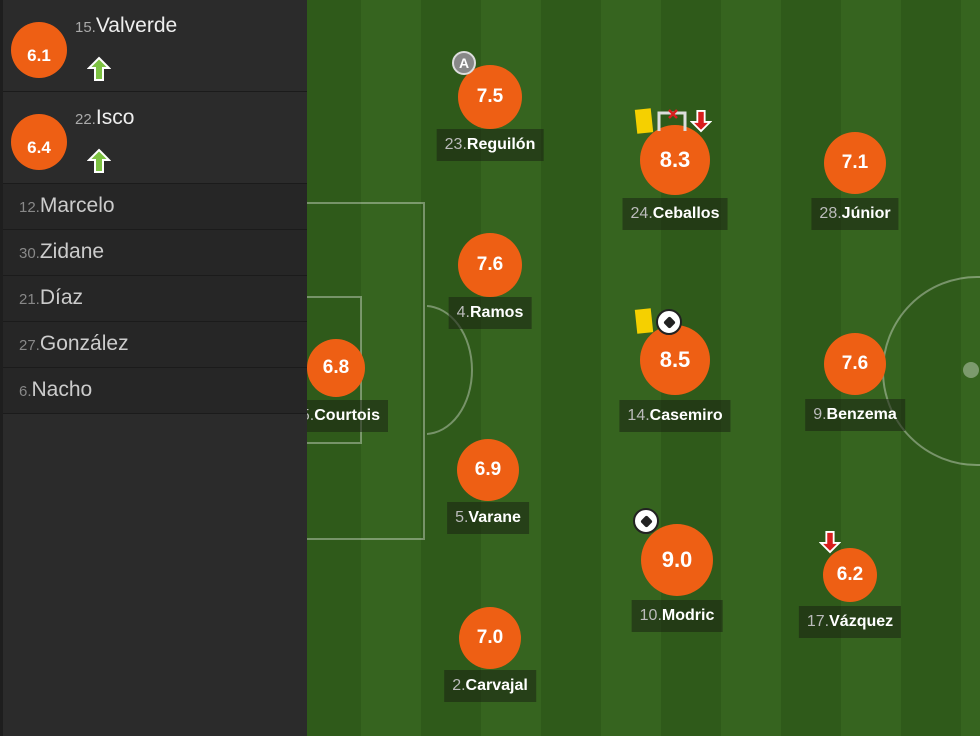  What do you see at coordinates (72, 251) in the screenshot?
I see `player-name-text: Zidane` at bounding box center [72, 251].